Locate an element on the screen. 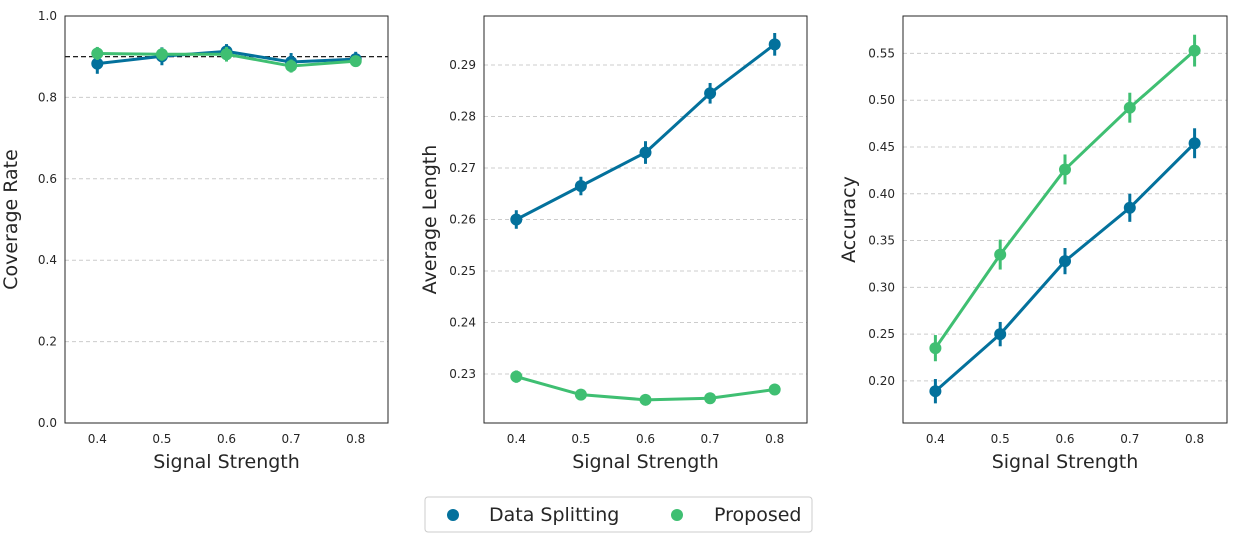 This screenshot has height=547, width=1236. series-line-data-splitting is located at coordinates (645, 132).